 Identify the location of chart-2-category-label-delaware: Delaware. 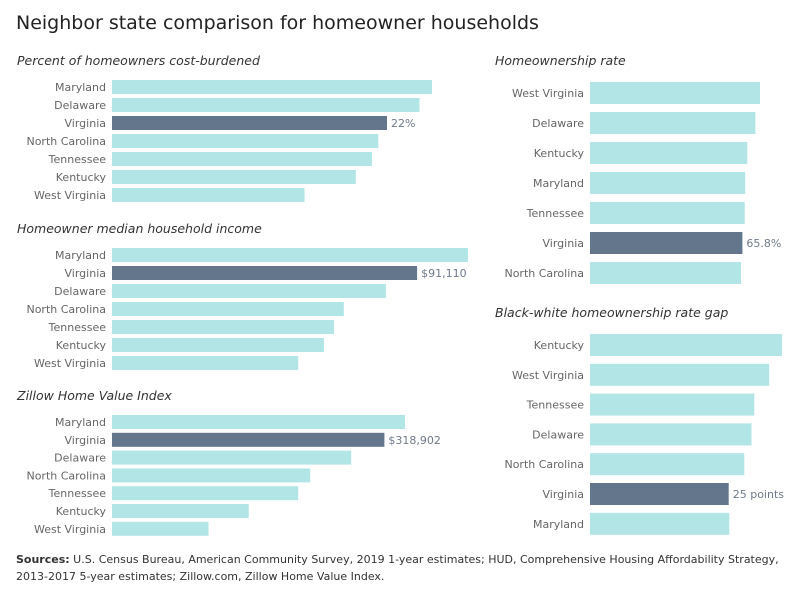
(80, 291).